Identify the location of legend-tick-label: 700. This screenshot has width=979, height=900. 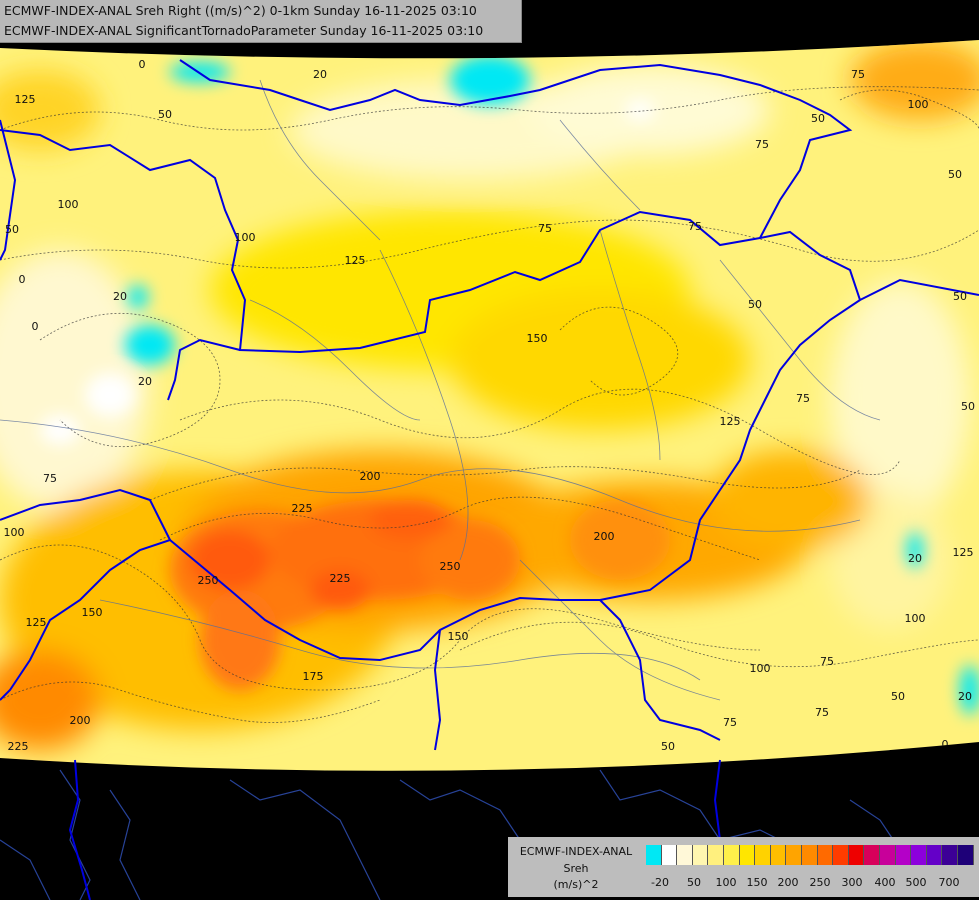
(949, 882).